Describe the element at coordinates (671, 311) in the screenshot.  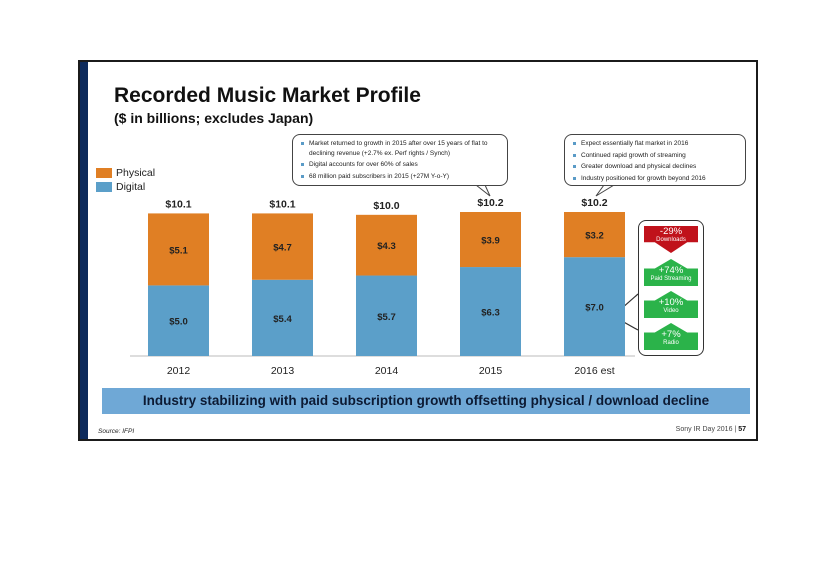
I see `growth-label-video: Video` at that location.